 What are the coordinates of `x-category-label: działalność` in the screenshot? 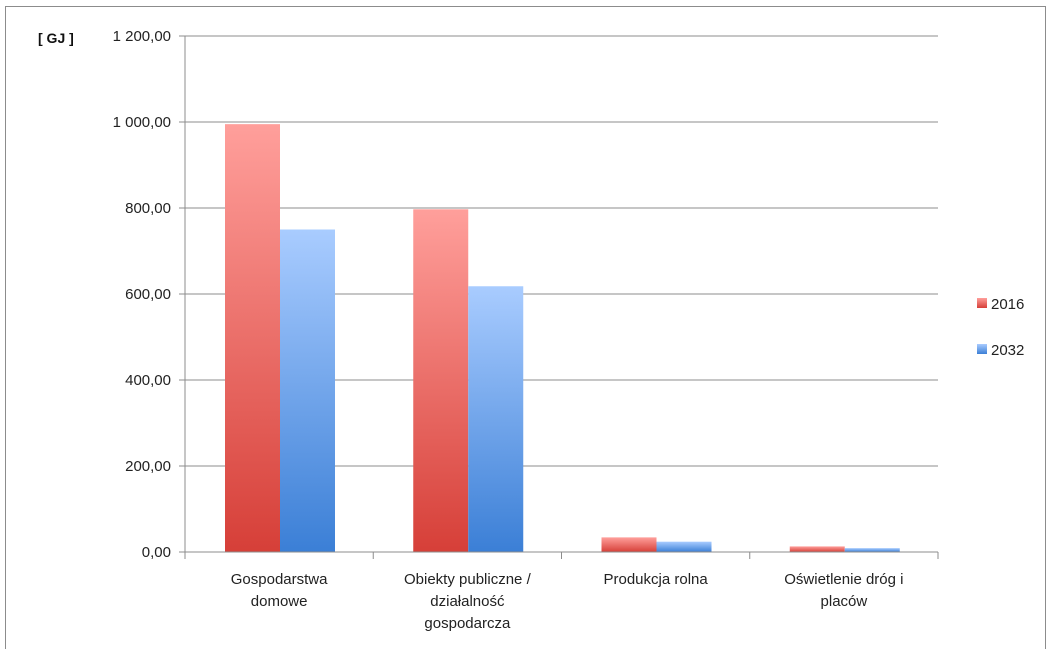 It's located at (467, 601).